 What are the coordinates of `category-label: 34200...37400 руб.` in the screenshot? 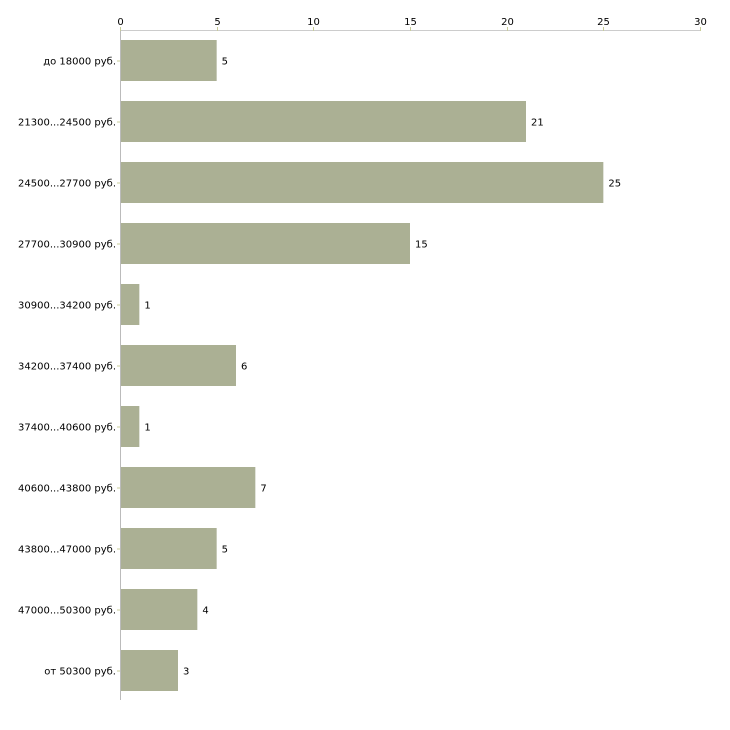 It's located at (67, 367).